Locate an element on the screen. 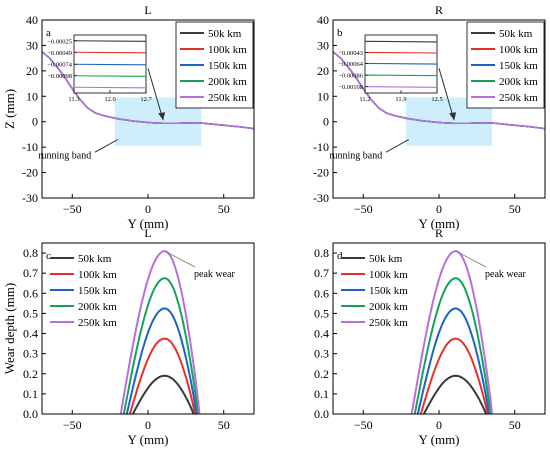  inset-y-tick-label: −0.00098 is located at coordinates (59, 76).